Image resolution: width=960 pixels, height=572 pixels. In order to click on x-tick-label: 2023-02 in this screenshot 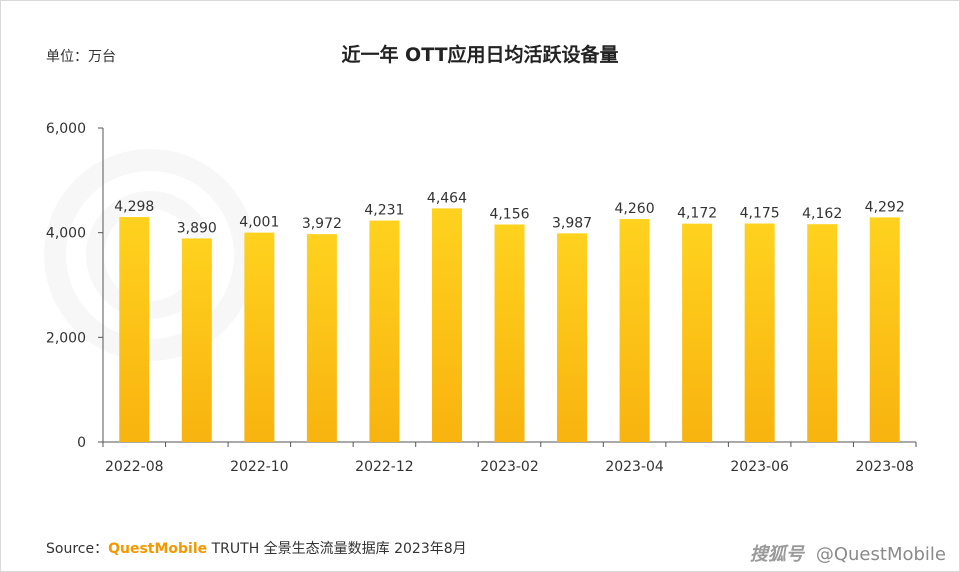, I will do `click(509, 467)`.